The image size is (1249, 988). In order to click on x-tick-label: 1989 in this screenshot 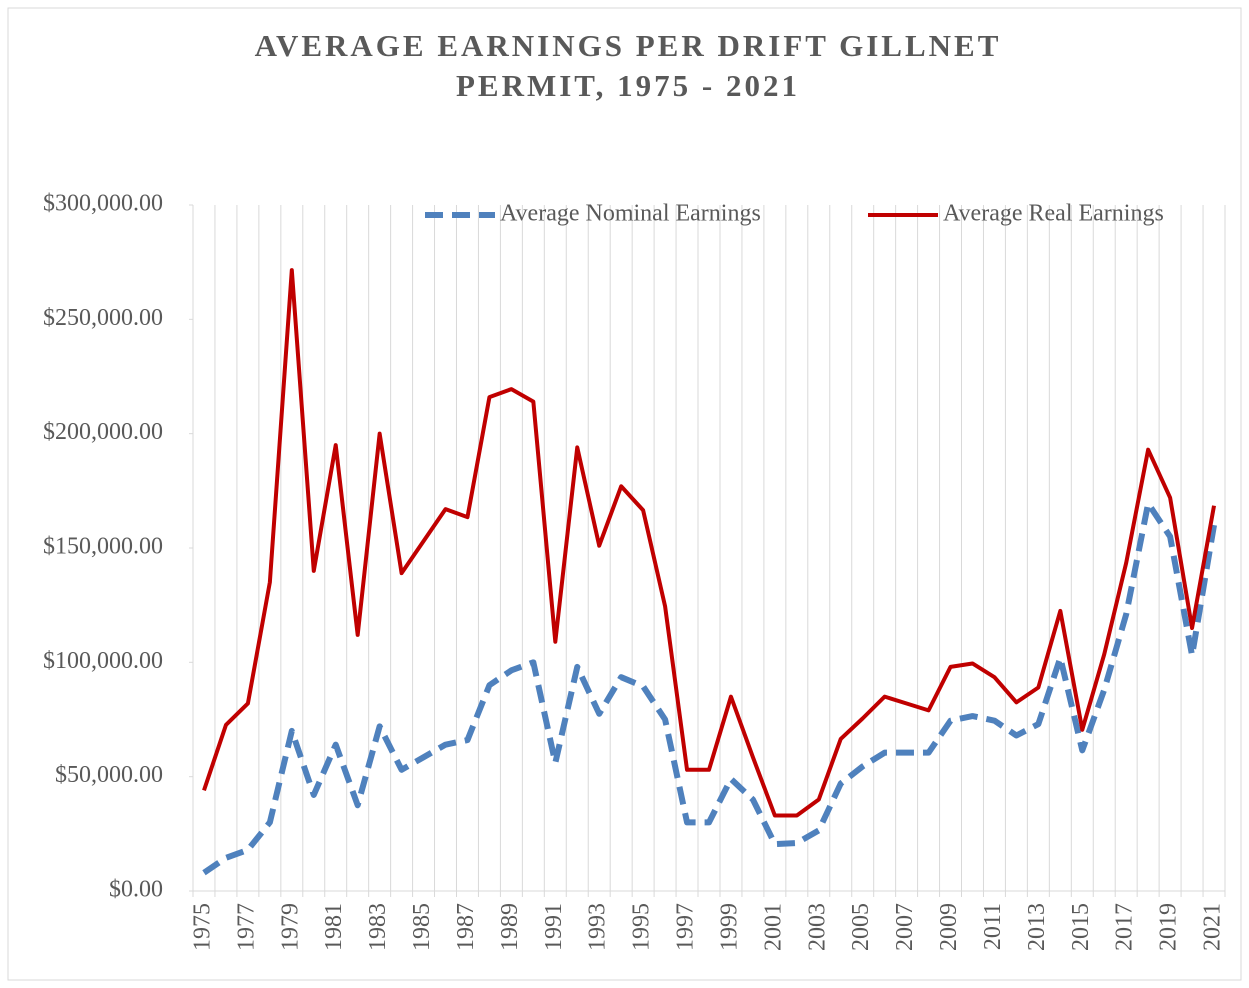, I will do `click(510, 927)`.